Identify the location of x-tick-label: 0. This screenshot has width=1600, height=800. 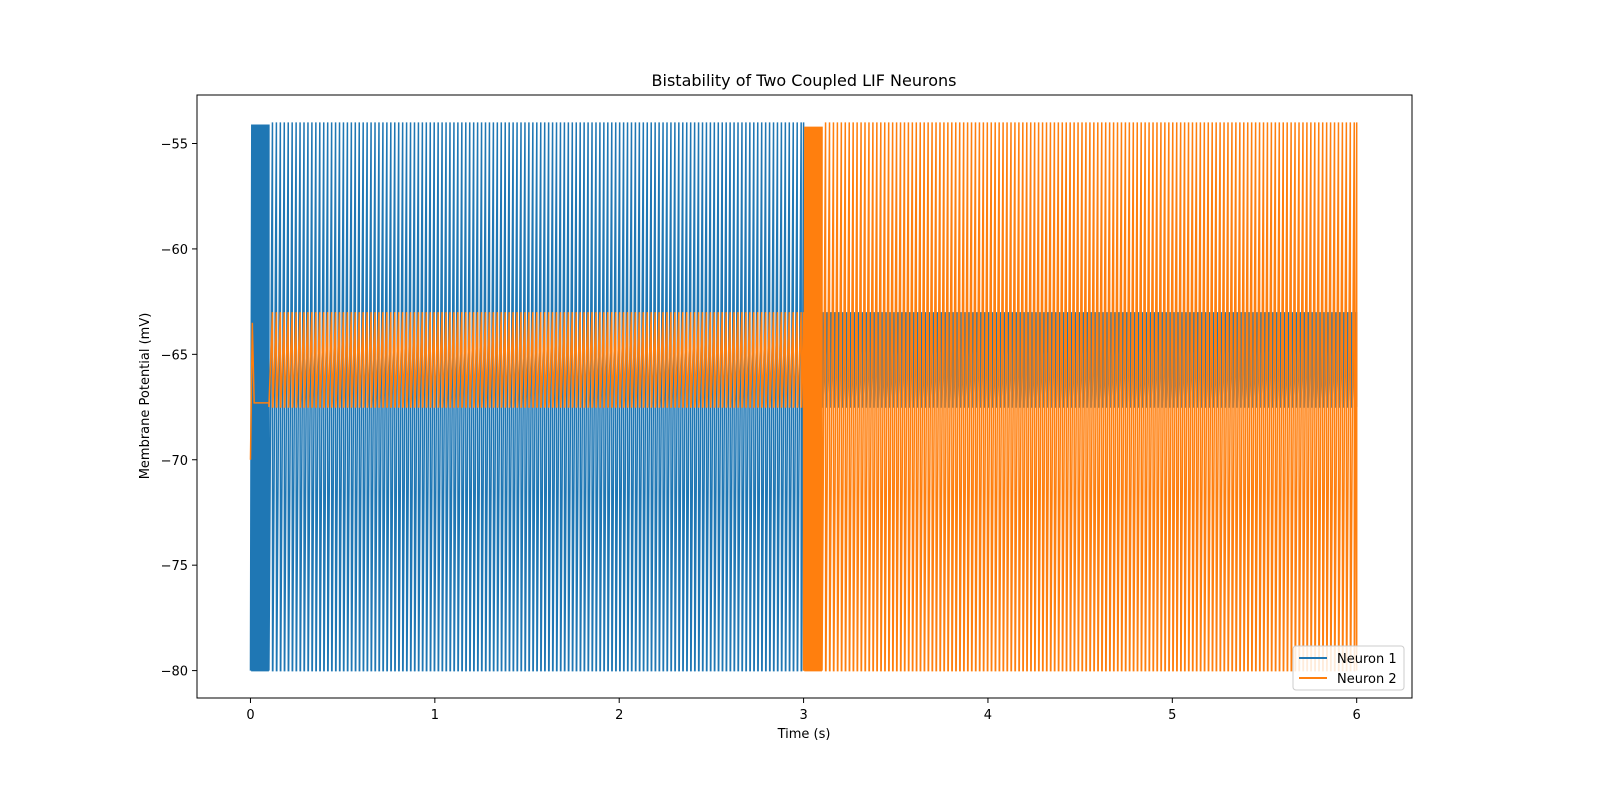
(250, 715).